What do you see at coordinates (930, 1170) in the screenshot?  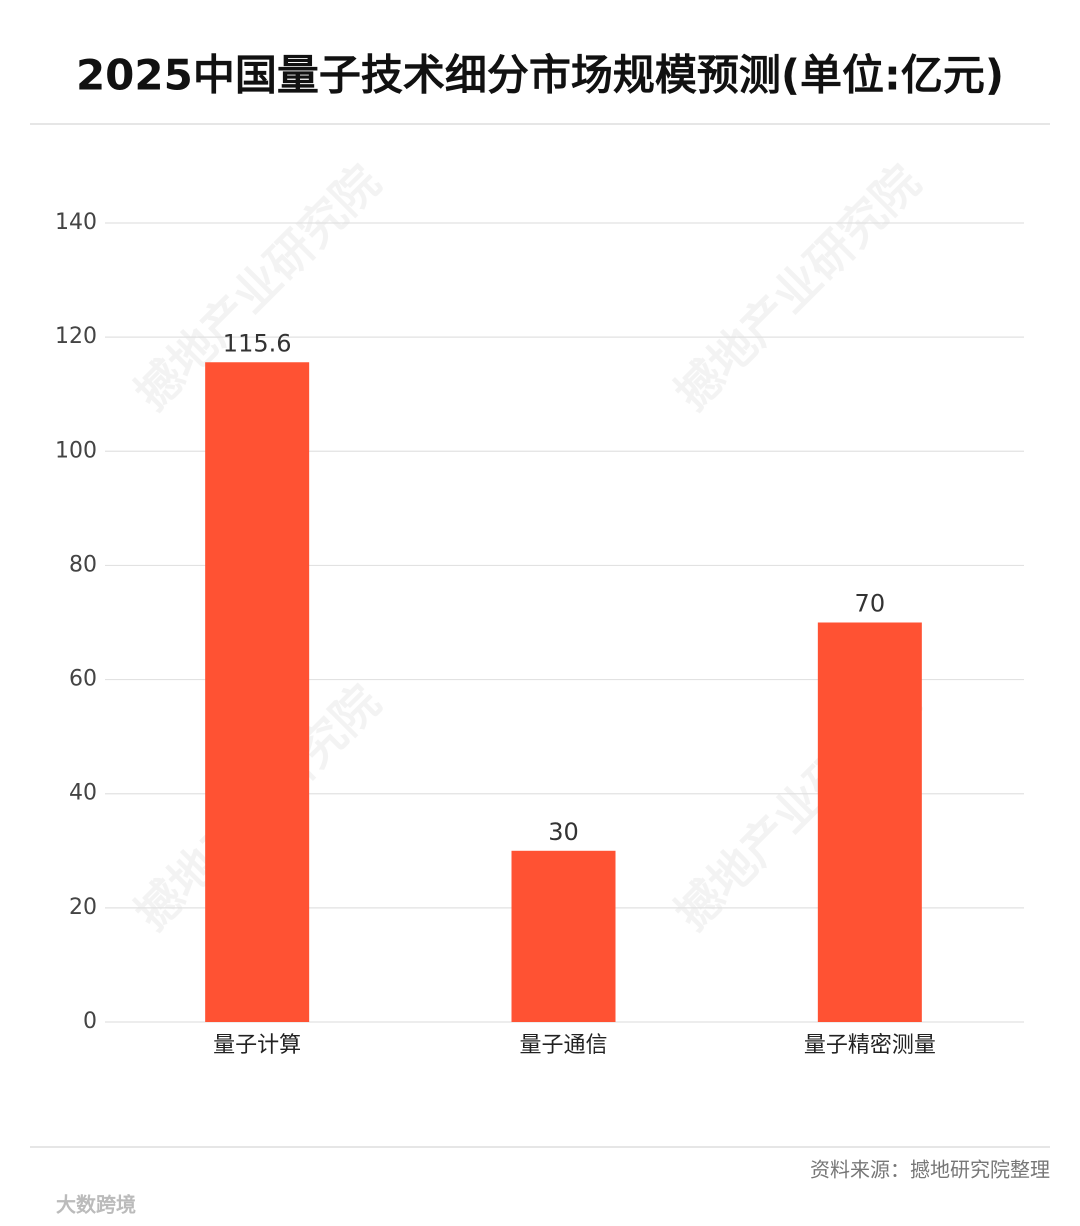 I see `source-note: 资料来源：撼地研究院整理` at bounding box center [930, 1170].